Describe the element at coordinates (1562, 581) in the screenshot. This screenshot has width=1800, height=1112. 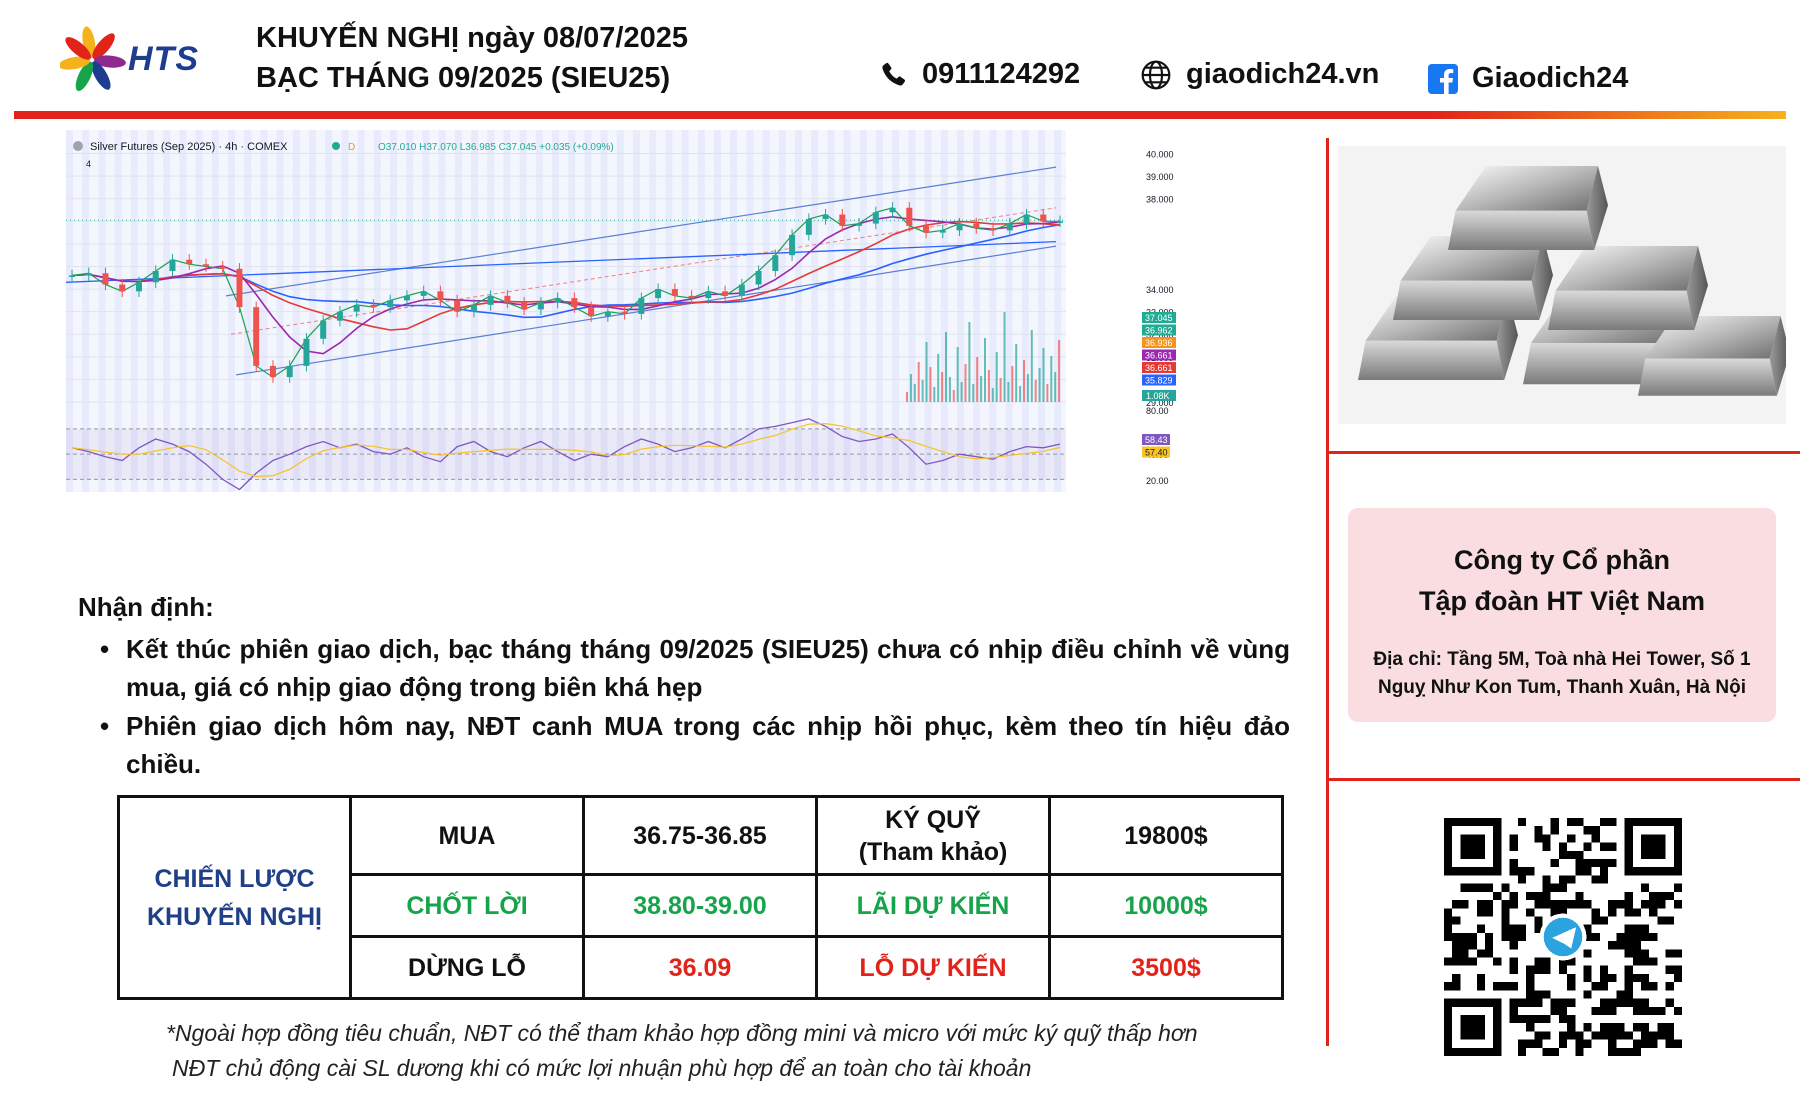
I see `company-name: Công ty Cổ phần Tập đoàn HT Việt Nam` at that location.